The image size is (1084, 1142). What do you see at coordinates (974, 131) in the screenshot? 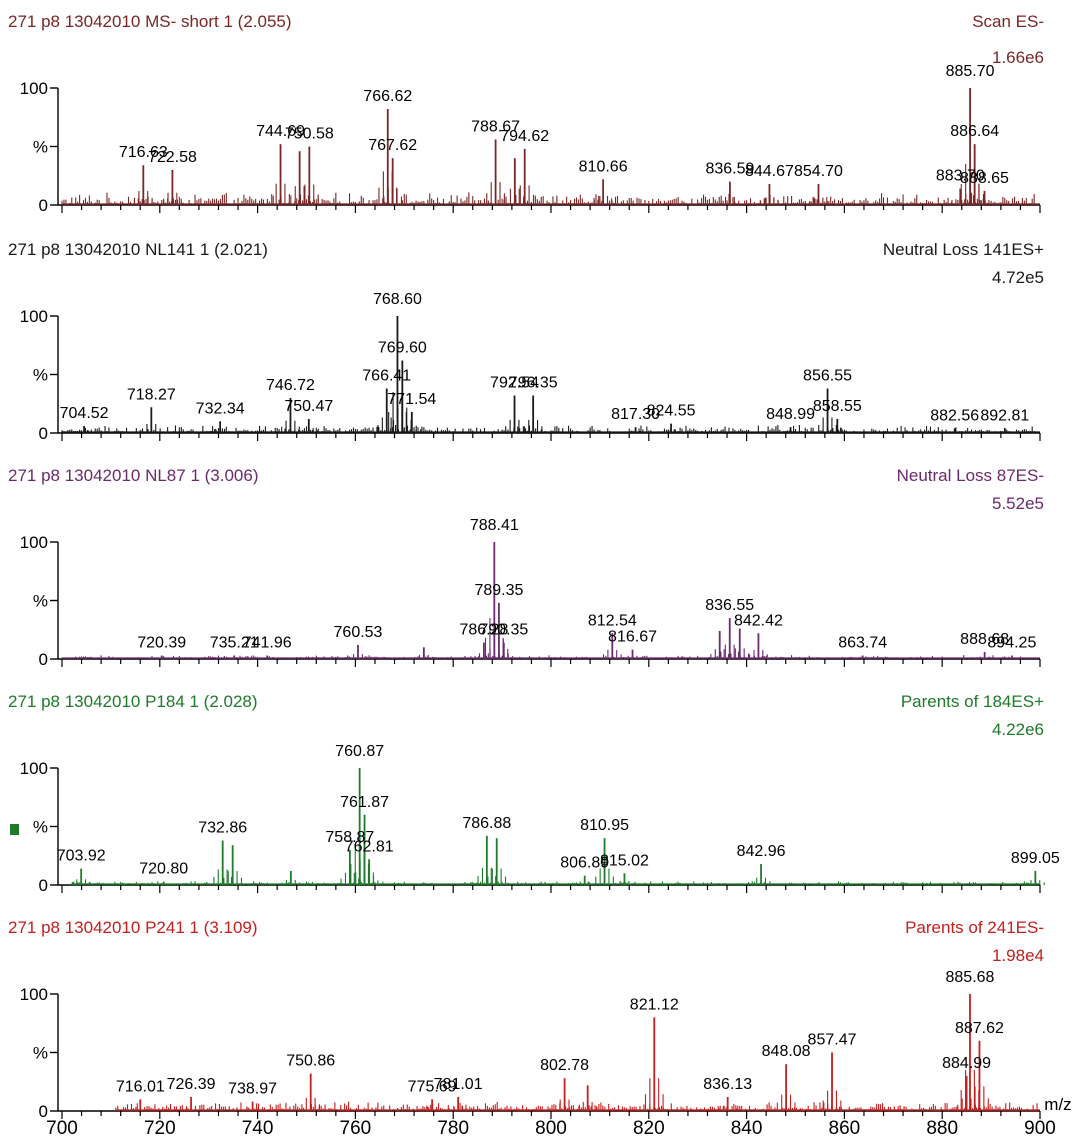
I see `peak-mz-label: 886.64` at bounding box center [974, 131].